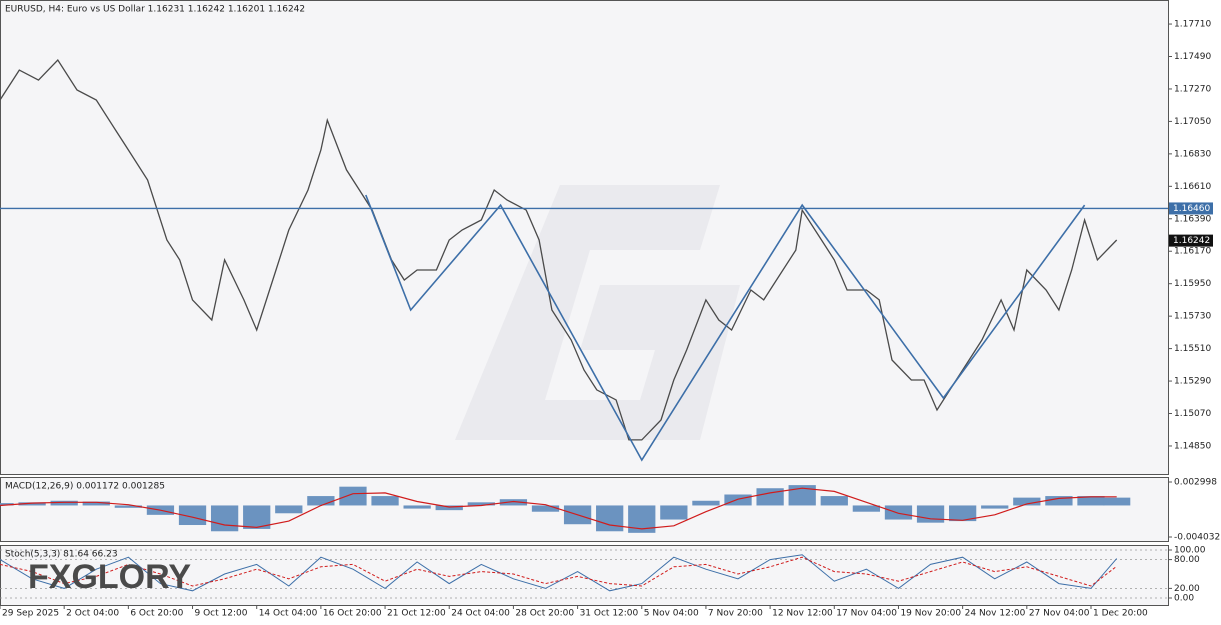 Image resolution: width=1221 pixels, height=625 pixels. I want to click on x-tick-label: 9 Oct 12:00, so click(221, 614).